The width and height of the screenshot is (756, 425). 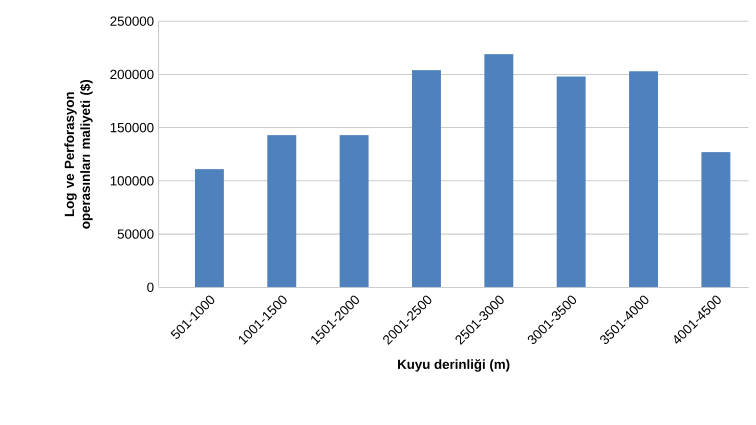 I want to click on y-tick-label: 200000, so click(x=132, y=74).